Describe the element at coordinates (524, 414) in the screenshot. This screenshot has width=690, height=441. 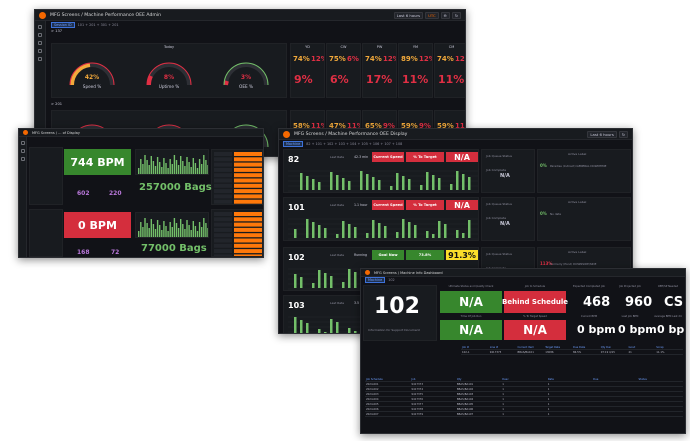
I see `table-row: 2024-007 9417379 BBAS/BA107 1 1` at that location.